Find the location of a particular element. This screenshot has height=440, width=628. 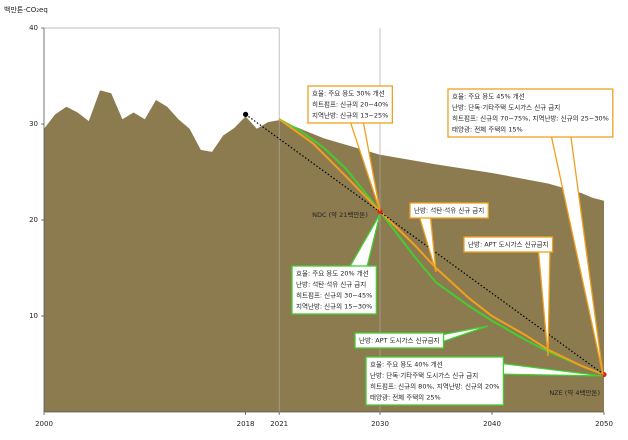

x-tick-label: 2021 is located at coordinates (279, 424).